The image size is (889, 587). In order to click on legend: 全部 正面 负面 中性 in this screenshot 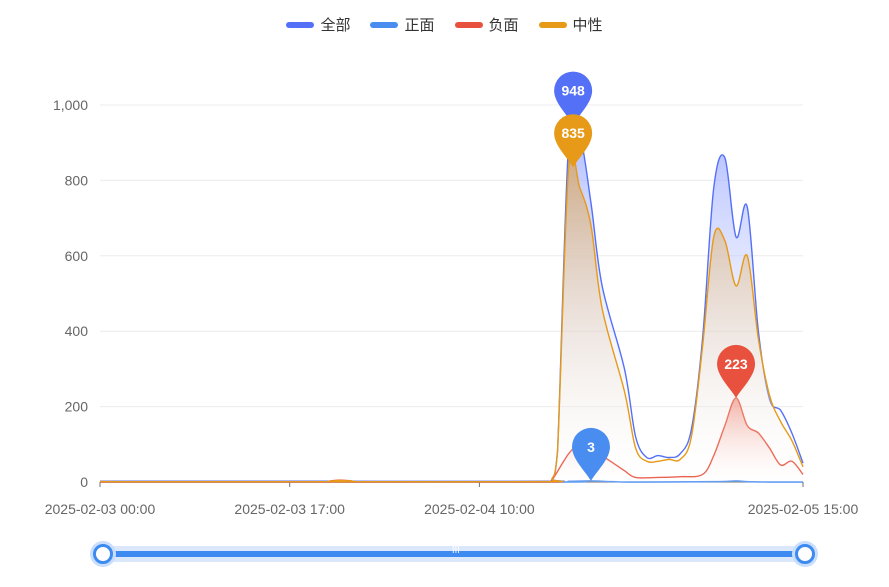, I will do `click(444, 24)`.